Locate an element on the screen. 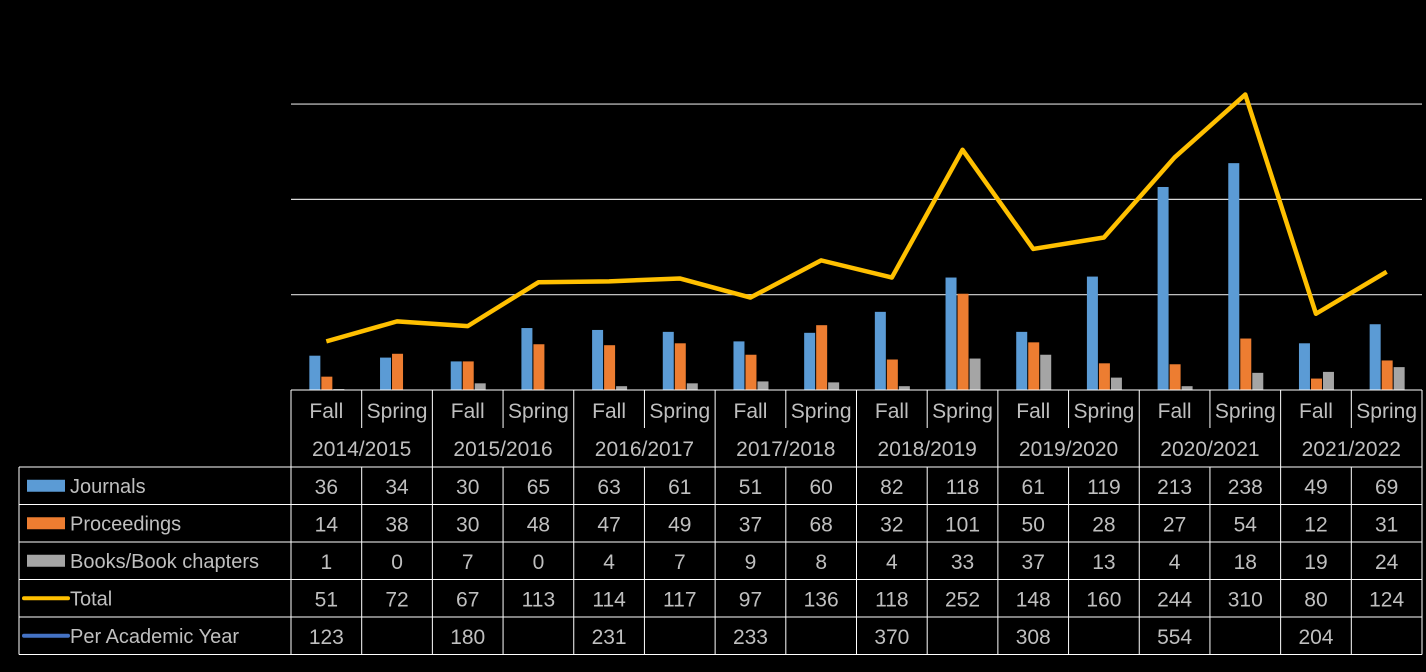  data-label-per-academic-year-0: 123 is located at coordinates (326, 637).